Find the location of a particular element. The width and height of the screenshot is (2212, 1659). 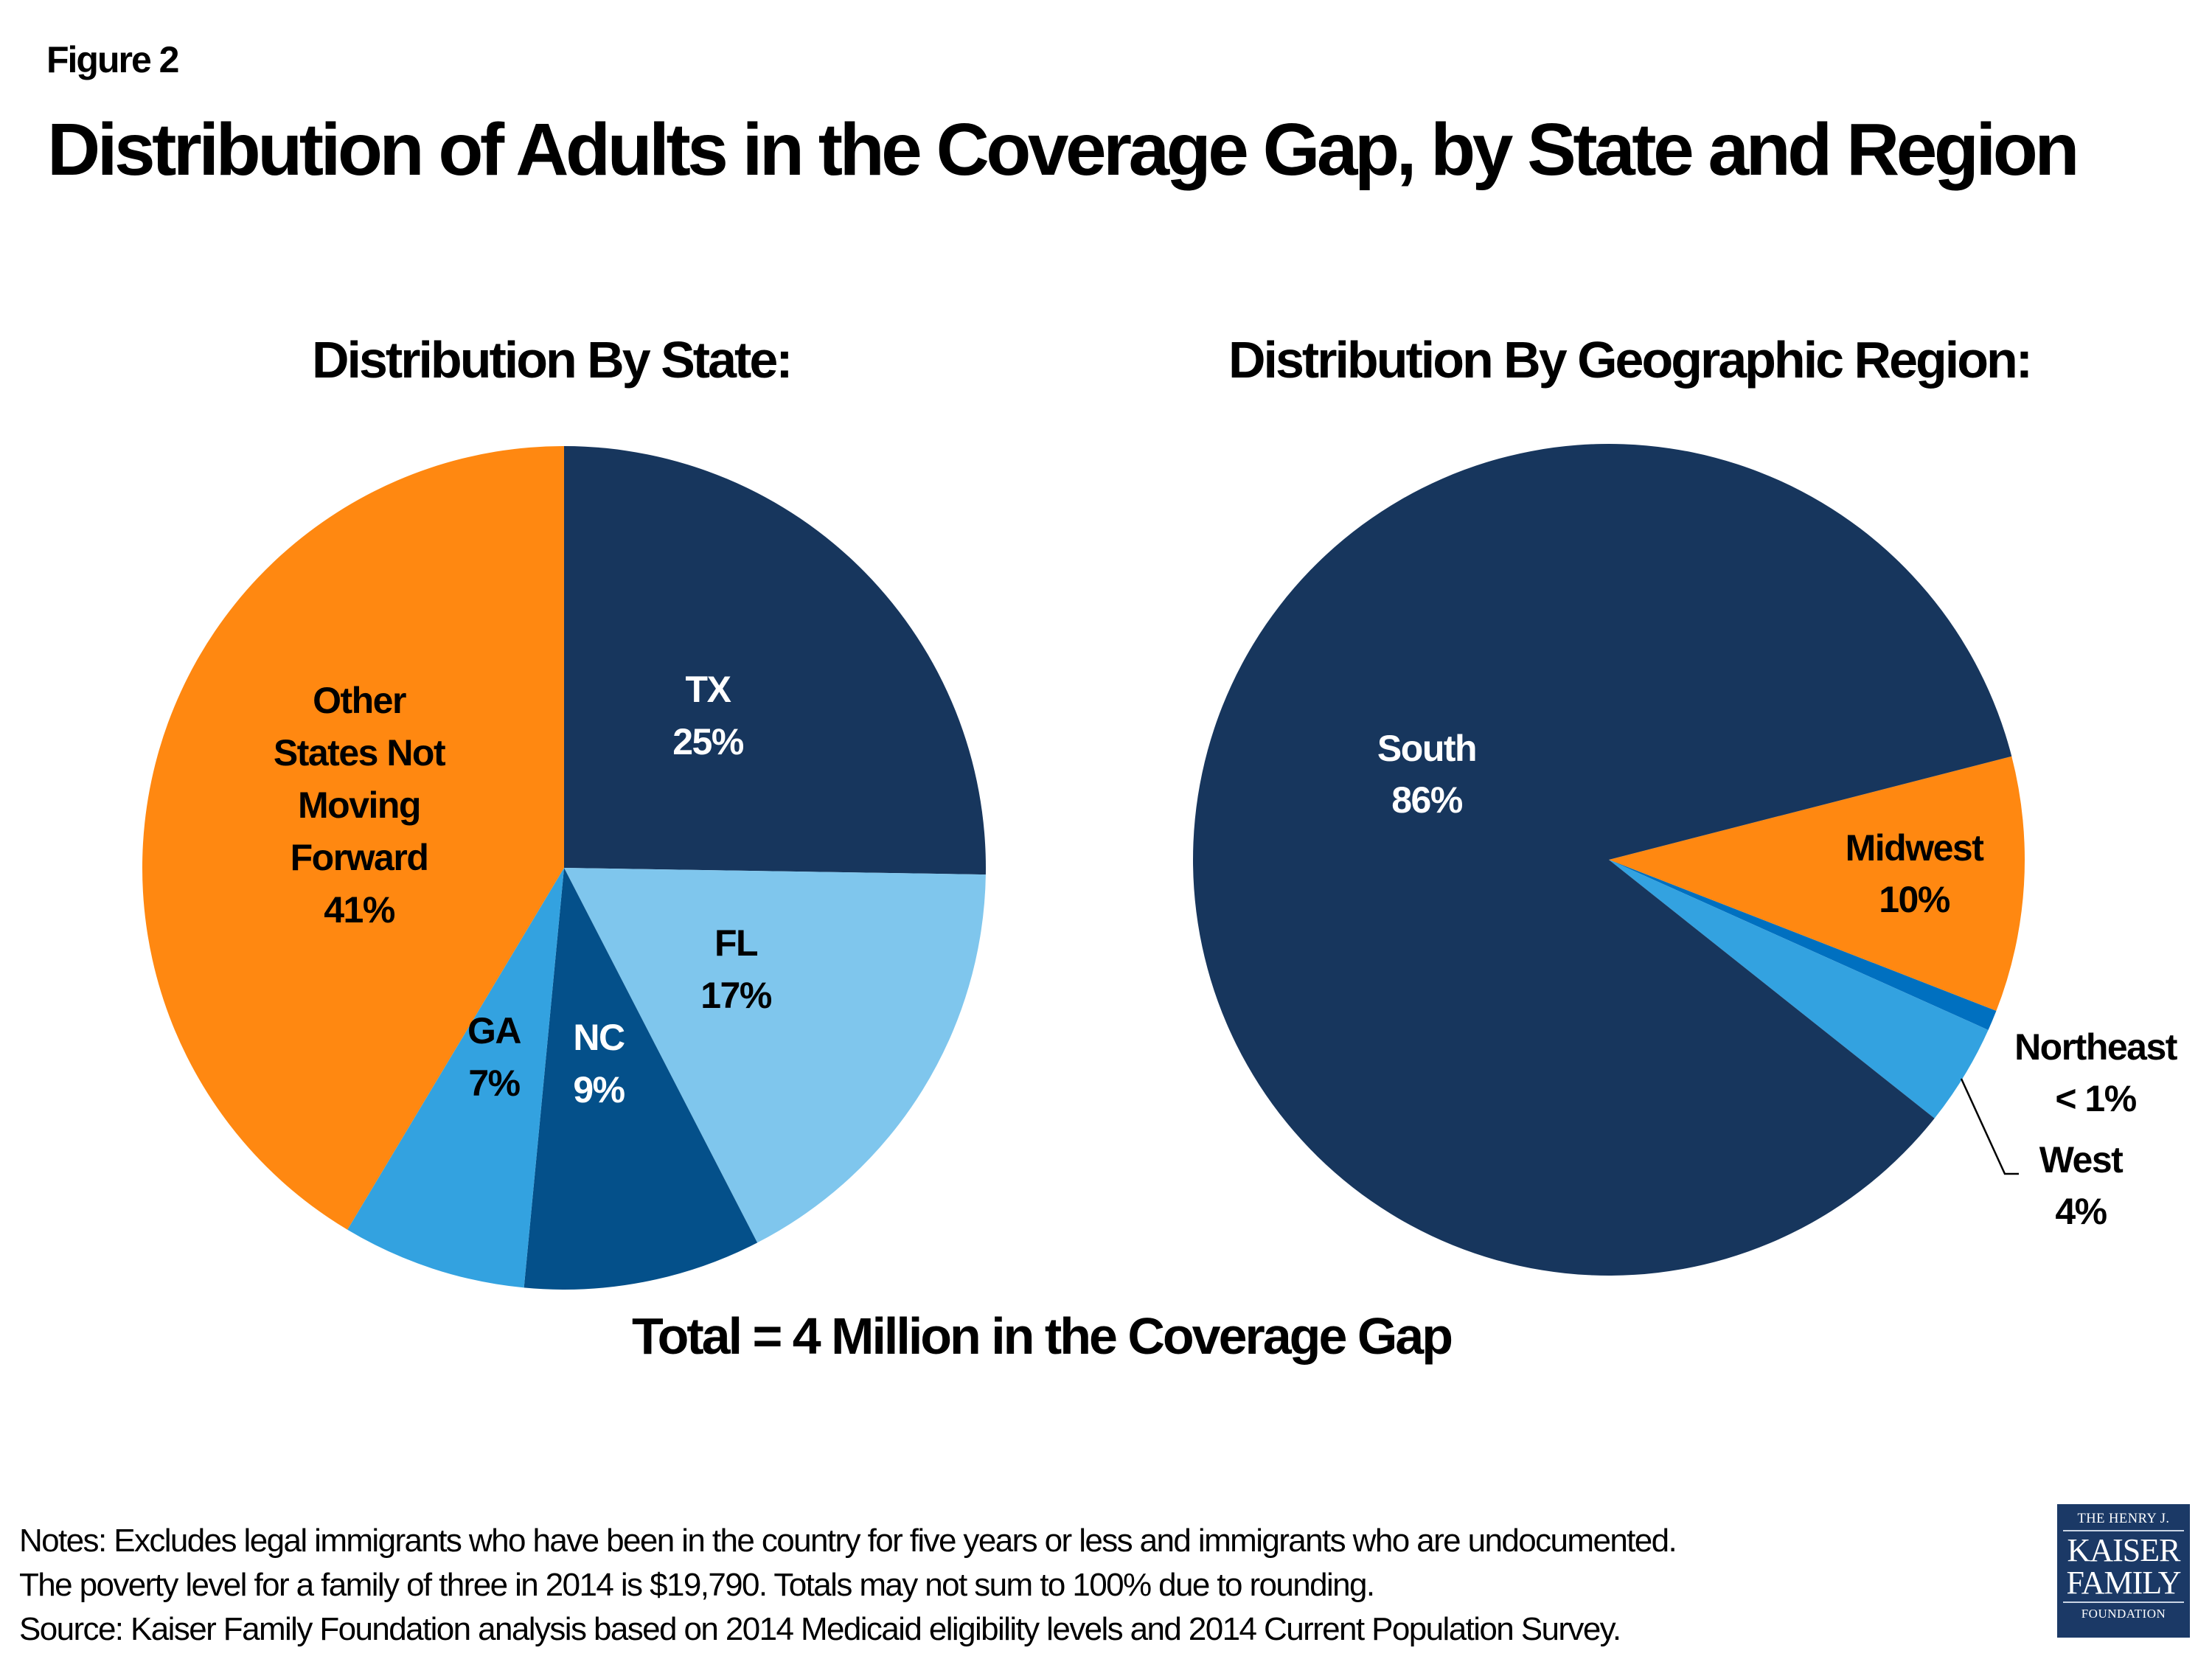

pie-slice-nc is located at coordinates (641, 1079).